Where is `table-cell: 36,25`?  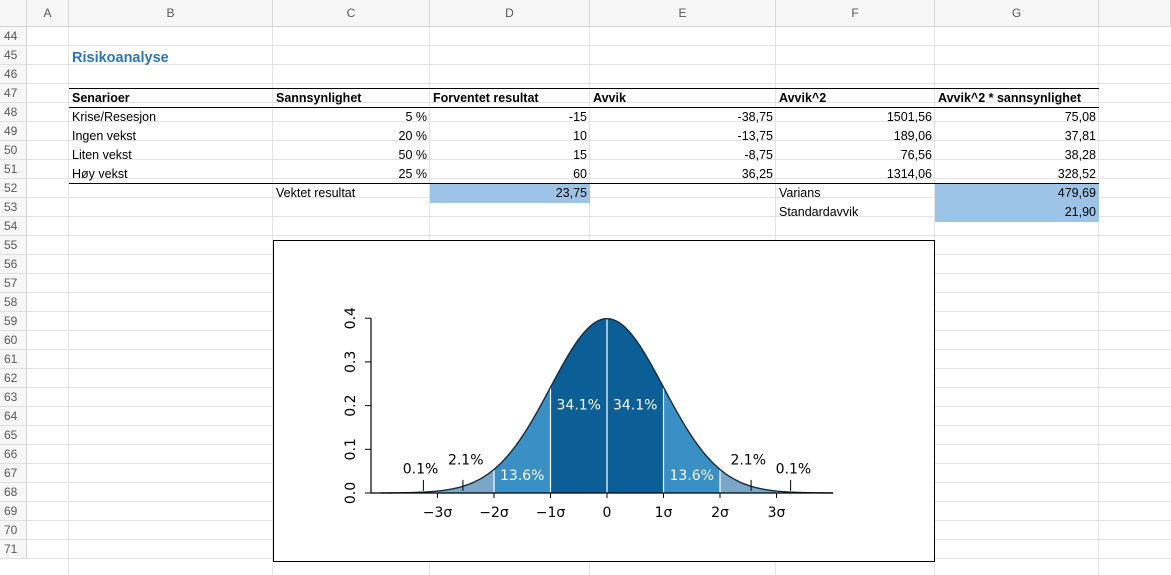
table-cell: 36,25 is located at coordinates (757, 174).